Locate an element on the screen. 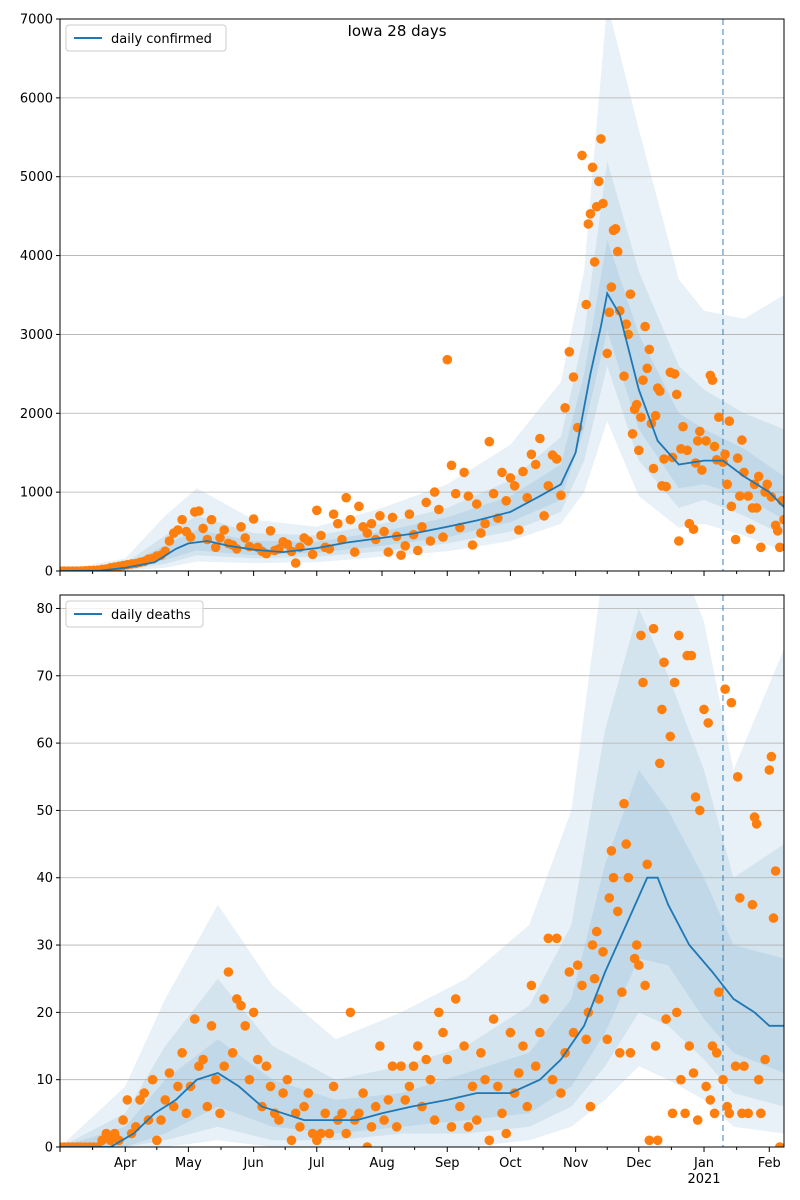 This screenshot has width=800, height=1200. deaths-xtick-label: Aug is located at coordinates (381, 1163).